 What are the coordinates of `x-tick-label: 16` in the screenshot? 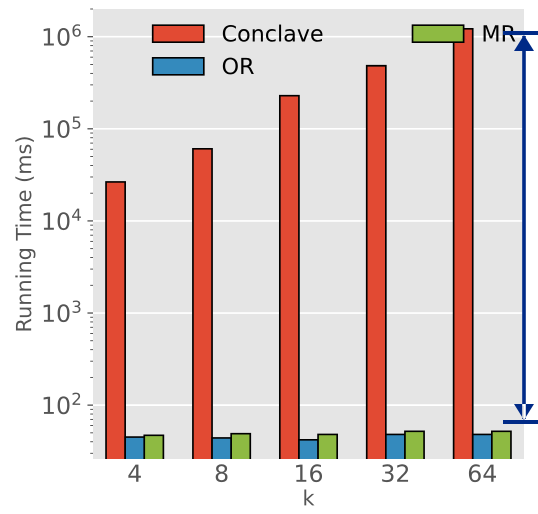 It's located at (309, 473).